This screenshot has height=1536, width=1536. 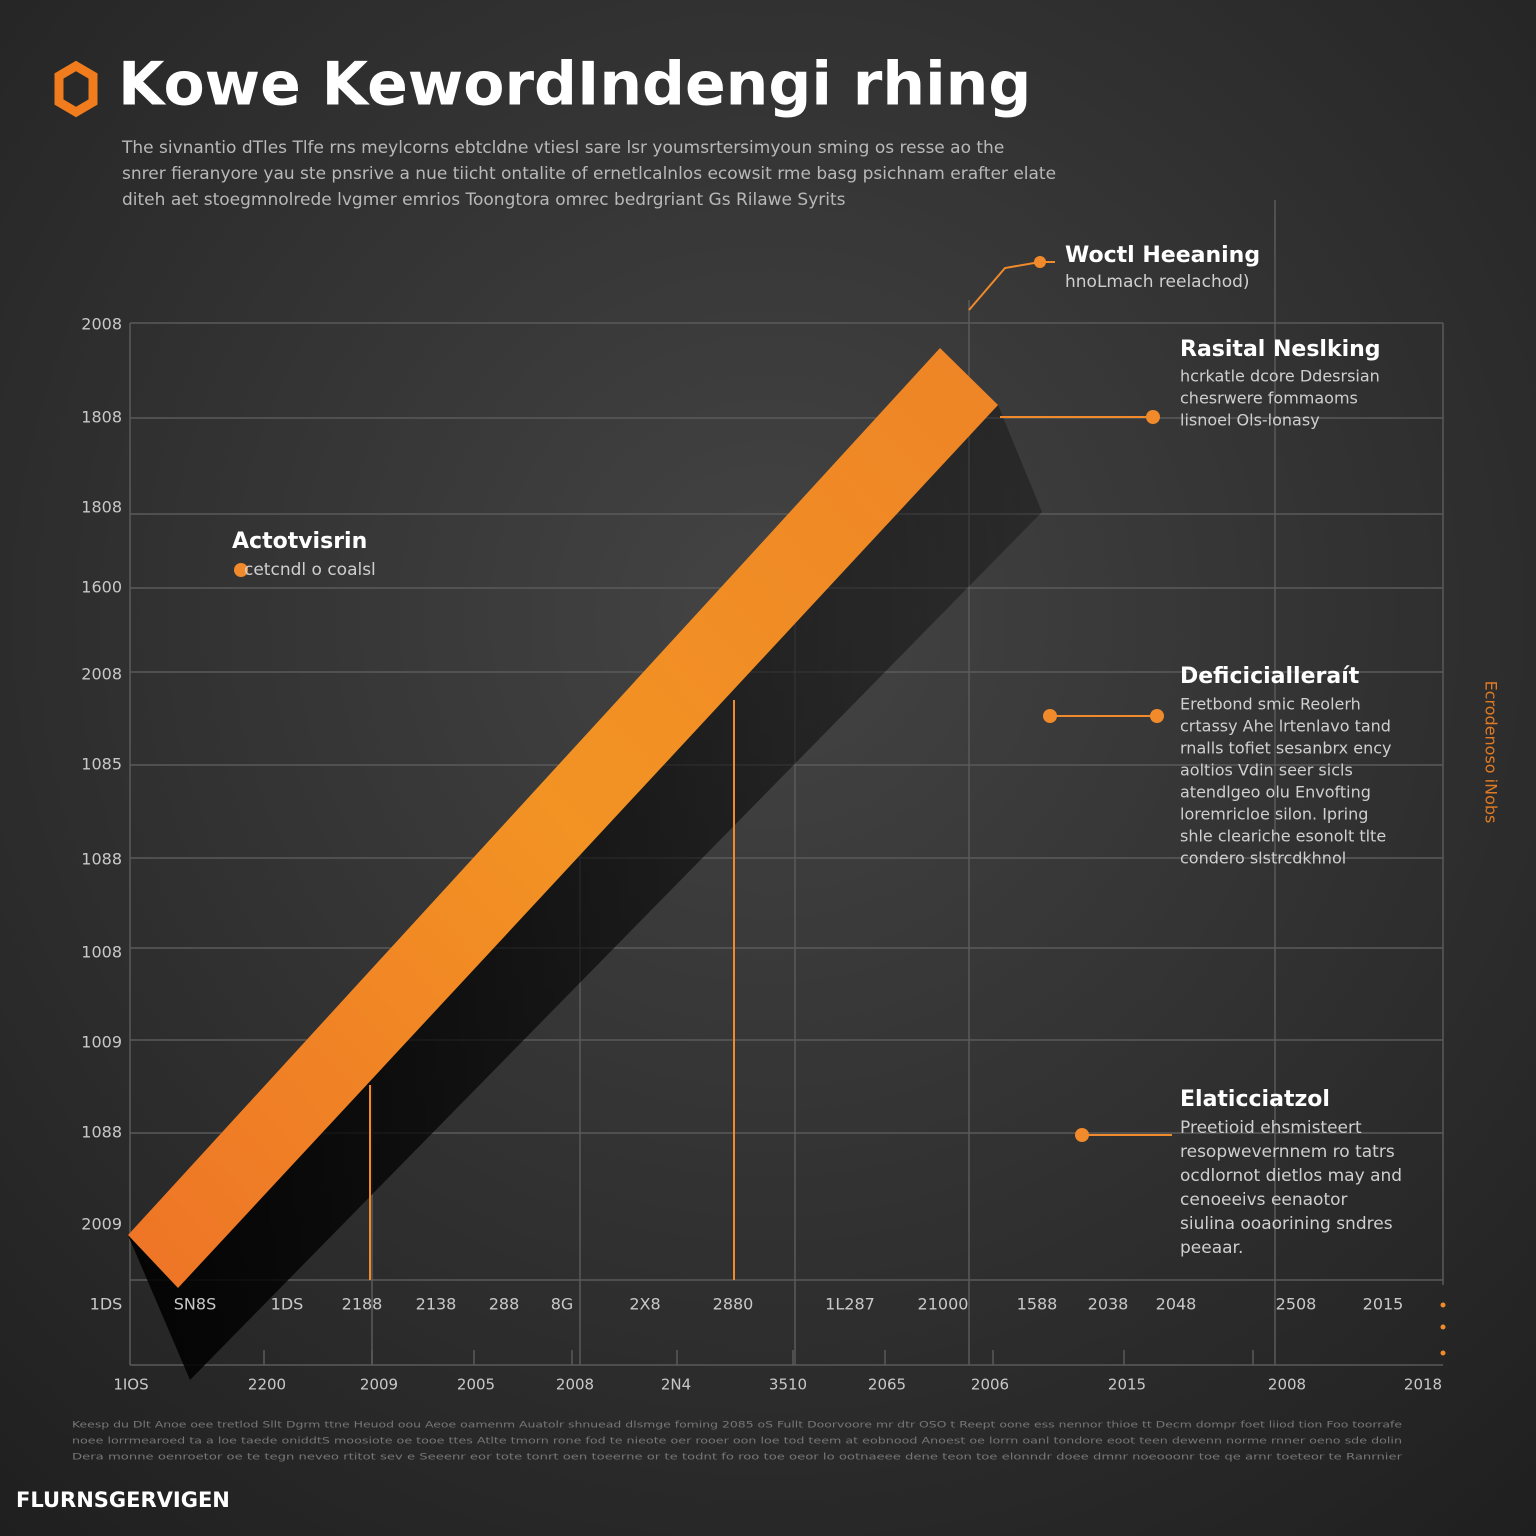 What do you see at coordinates (101, 952) in the screenshot?
I see `y-axis-label: 1008` at bounding box center [101, 952].